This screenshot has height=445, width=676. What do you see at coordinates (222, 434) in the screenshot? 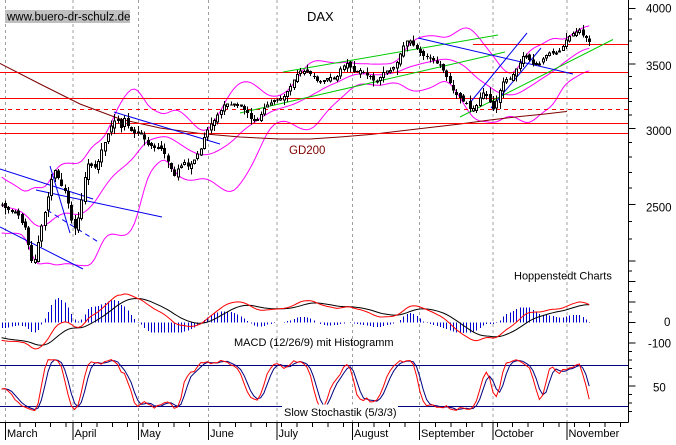
I see `svg-text: June` at bounding box center [222, 434].